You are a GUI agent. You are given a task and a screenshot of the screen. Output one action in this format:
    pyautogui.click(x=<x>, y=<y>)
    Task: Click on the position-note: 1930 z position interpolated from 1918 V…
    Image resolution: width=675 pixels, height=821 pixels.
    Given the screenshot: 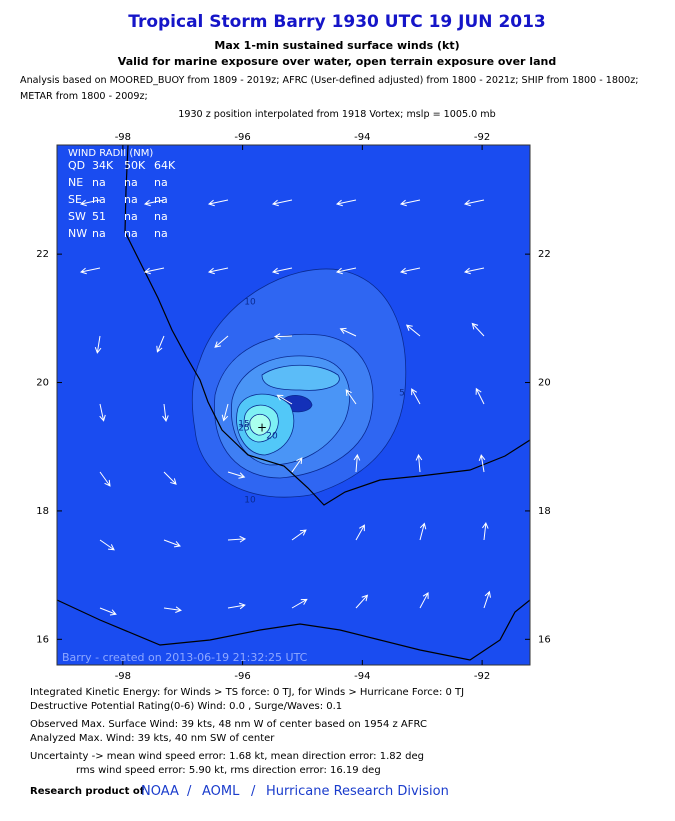 What is the action you would take?
    pyautogui.click(x=336, y=114)
    